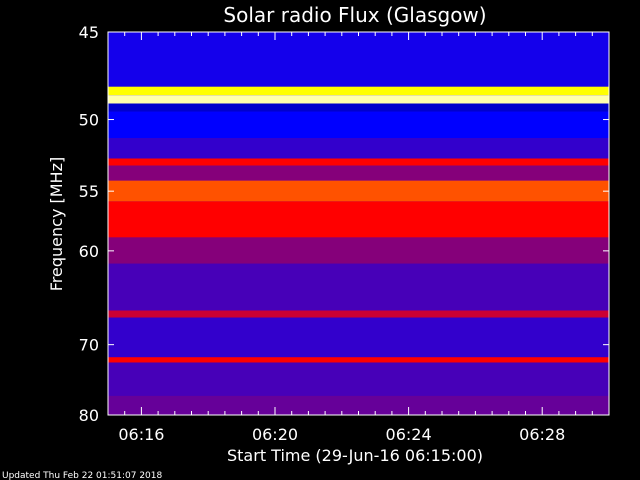 The height and width of the screenshot is (480, 640). What do you see at coordinates (56, 224) in the screenshot?
I see `y-axis-label: Frequency [MHz]` at bounding box center [56, 224].